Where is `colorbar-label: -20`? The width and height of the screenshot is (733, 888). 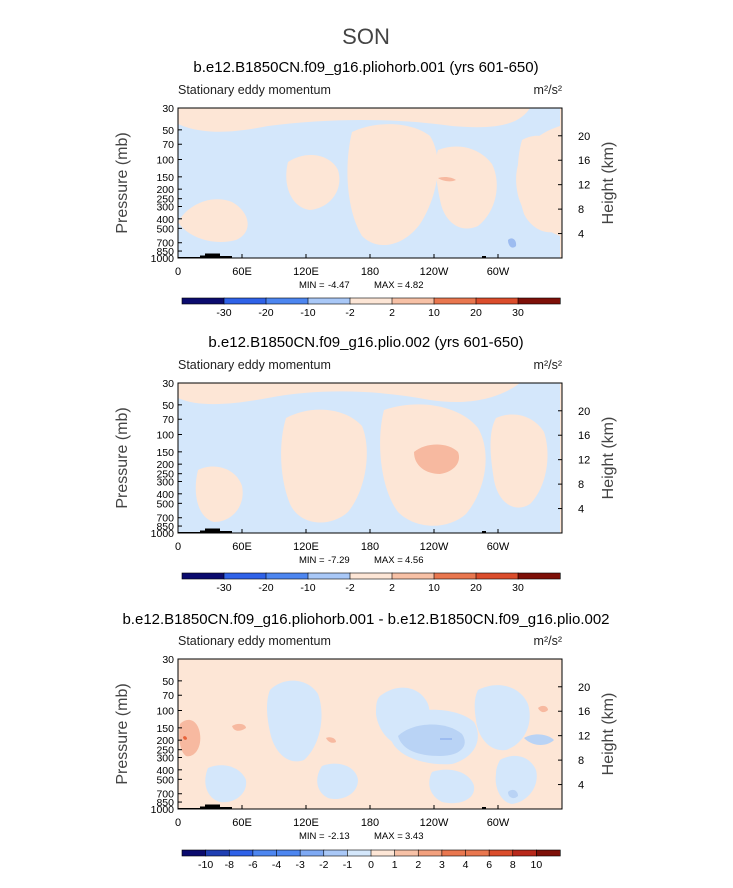
colorbar-label: -20 is located at coordinates (265, 313).